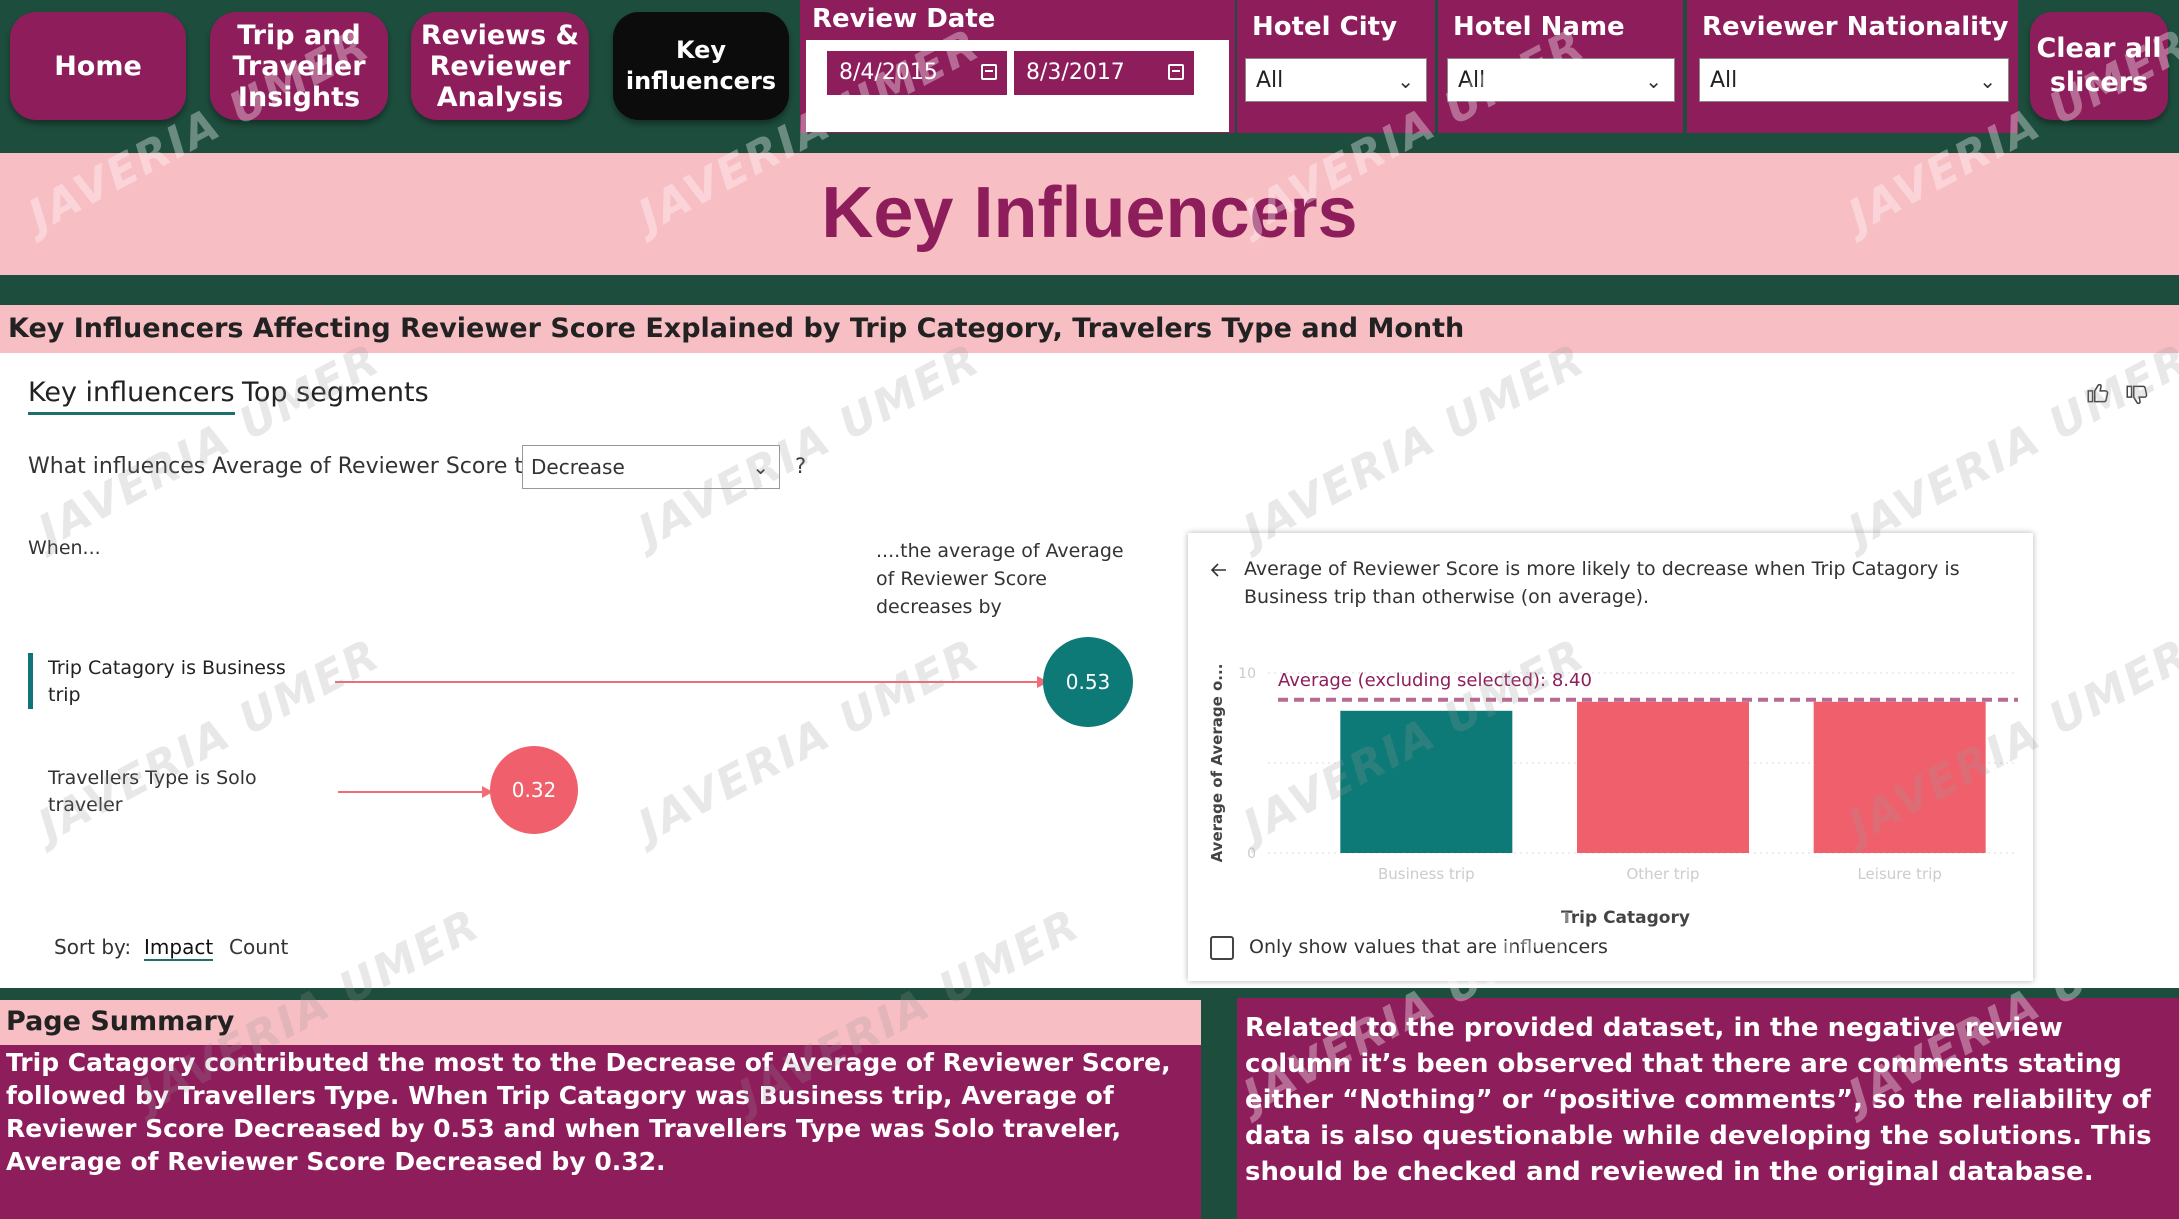  What do you see at coordinates (131, 396) in the screenshot?
I see `tab-key-influencers: Key influencers` at bounding box center [131, 396].